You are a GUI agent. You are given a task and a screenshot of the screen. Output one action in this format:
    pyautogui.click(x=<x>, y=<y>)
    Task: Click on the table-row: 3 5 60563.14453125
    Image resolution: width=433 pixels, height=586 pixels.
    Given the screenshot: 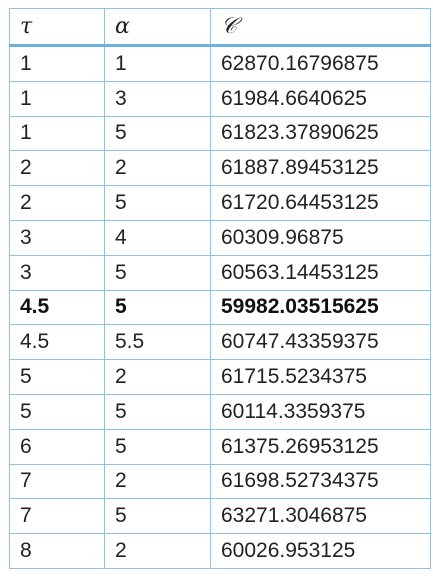 What is the action you would take?
    pyautogui.click(x=220, y=272)
    